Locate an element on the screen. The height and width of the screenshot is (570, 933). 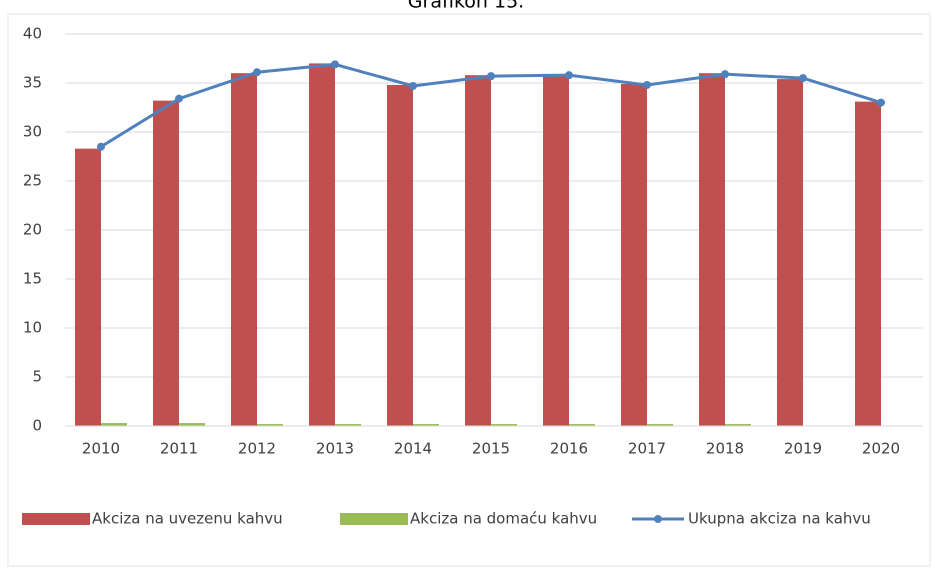
y-tick-label: 5 is located at coordinates (37, 377).